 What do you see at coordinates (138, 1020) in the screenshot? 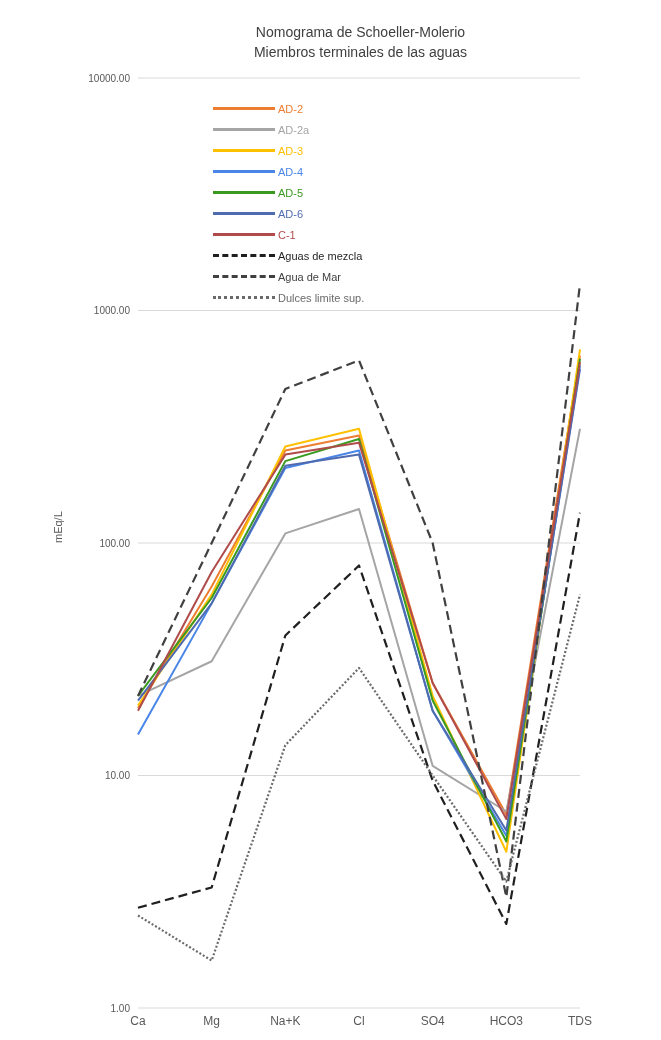
I see `x-tick-label: Ca` at bounding box center [138, 1020].